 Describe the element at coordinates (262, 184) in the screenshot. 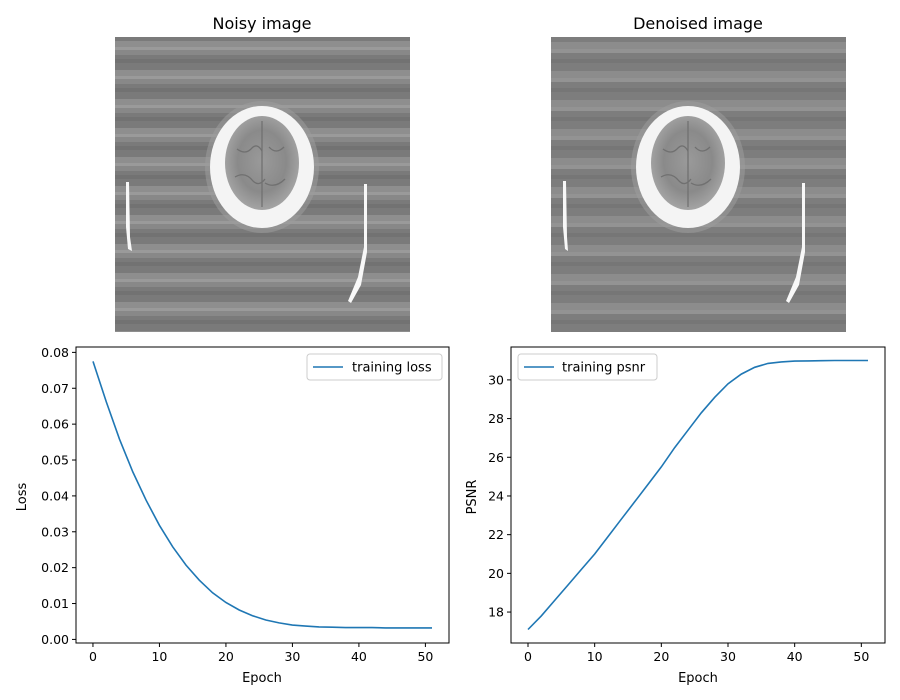

I see `noisy-ct-image` at that location.